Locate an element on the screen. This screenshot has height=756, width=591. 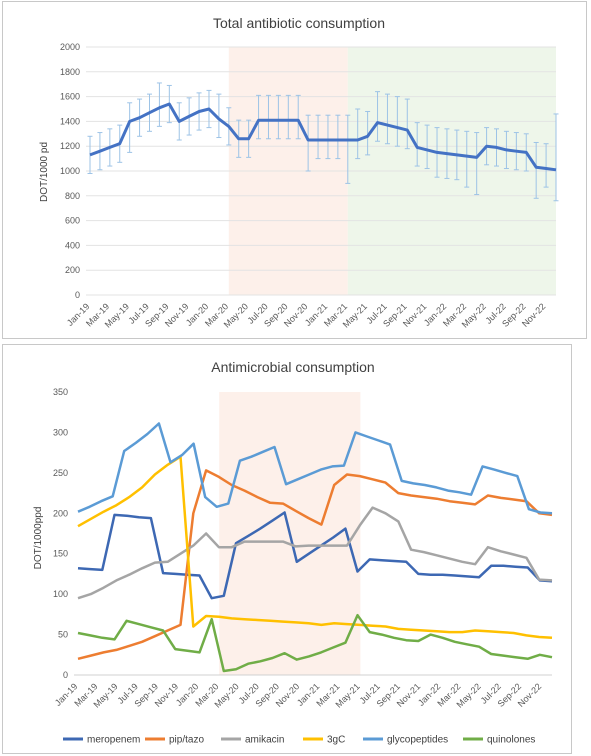
y-tick-label: 1200 is located at coordinates (70, 146).